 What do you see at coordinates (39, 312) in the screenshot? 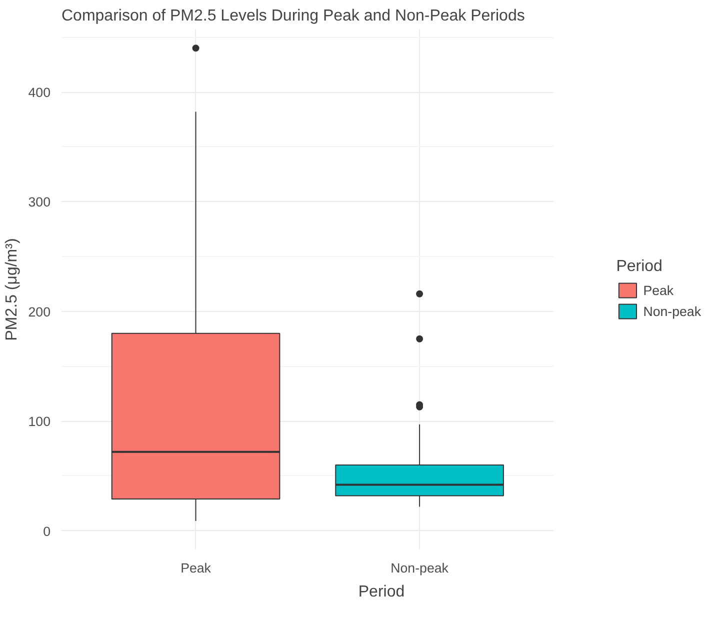
I see `y-tick-label: 200` at bounding box center [39, 312].